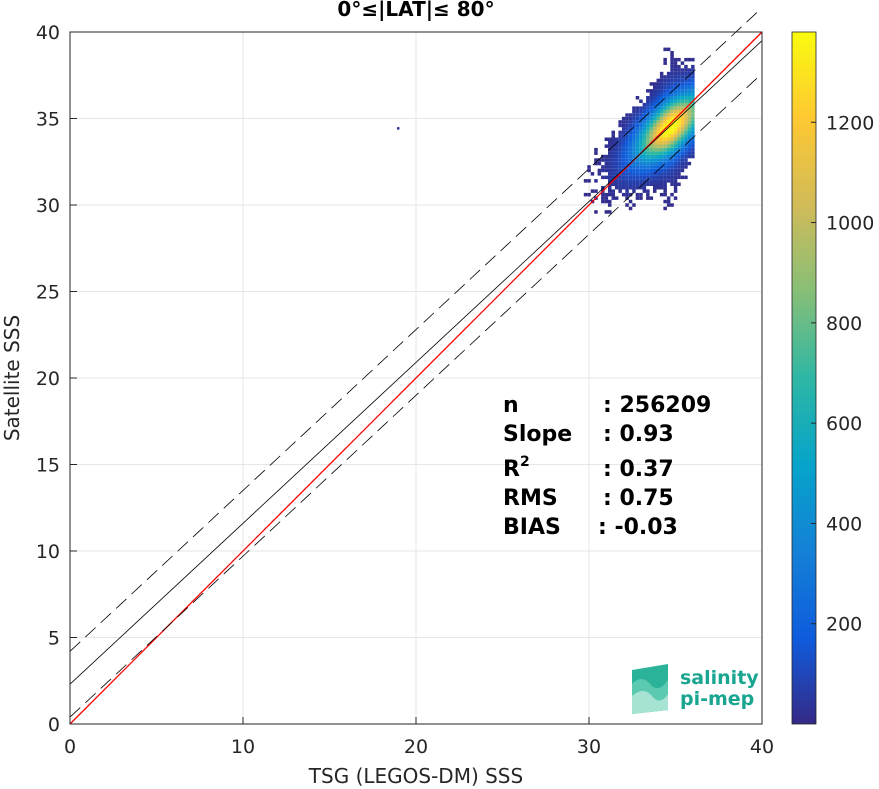  What do you see at coordinates (537, 434) in the screenshot?
I see `stat-slope-label: Slope` at bounding box center [537, 434].